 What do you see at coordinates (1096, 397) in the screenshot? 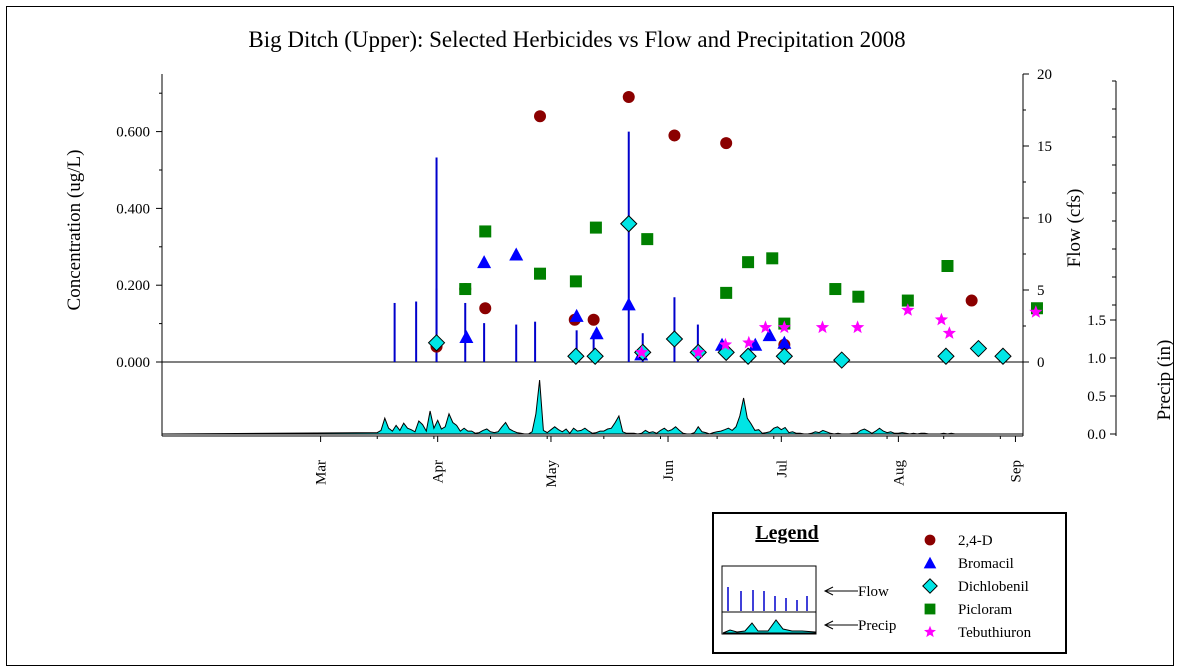
I see `precip-tick-label: 0.5` at bounding box center [1096, 397].